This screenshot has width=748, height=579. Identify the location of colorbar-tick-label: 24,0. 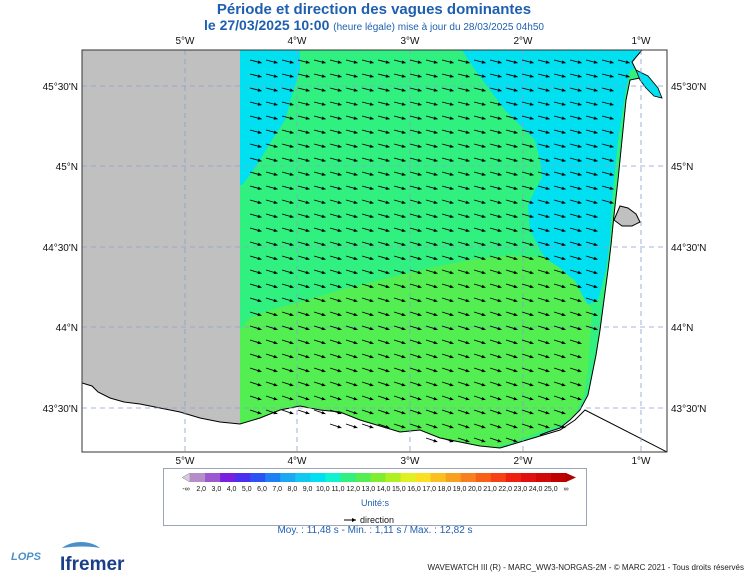
(536, 489).